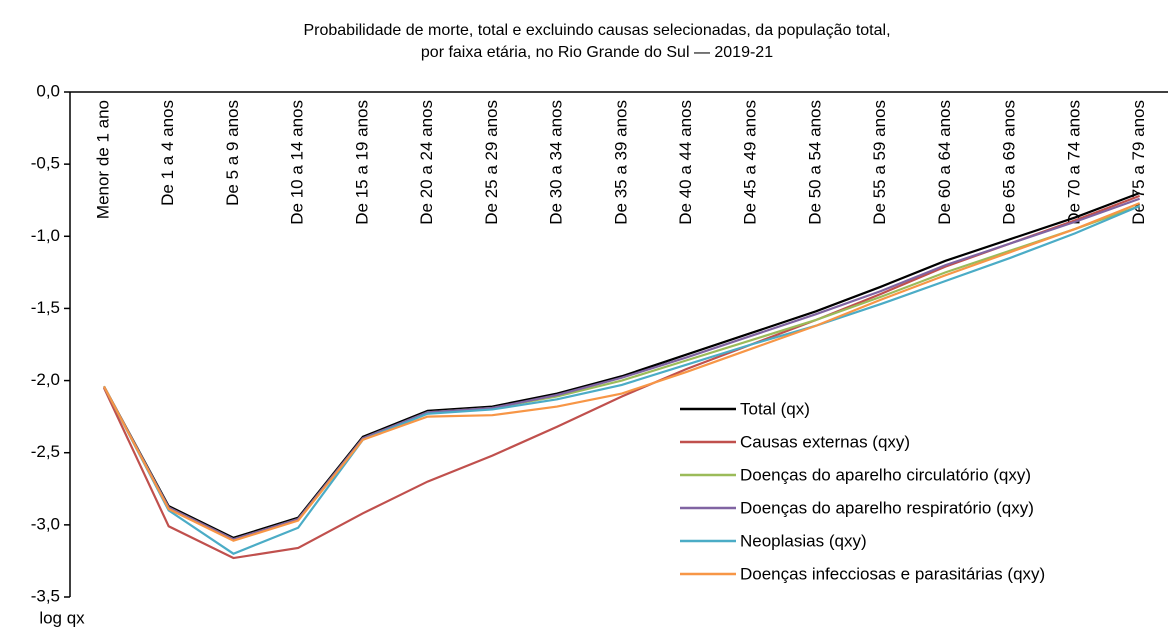 The height and width of the screenshot is (628, 1174). What do you see at coordinates (102, 159) in the screenshot?
I see `x-tick-label: Menor de 1 ano` at bounding box center [102, 159].